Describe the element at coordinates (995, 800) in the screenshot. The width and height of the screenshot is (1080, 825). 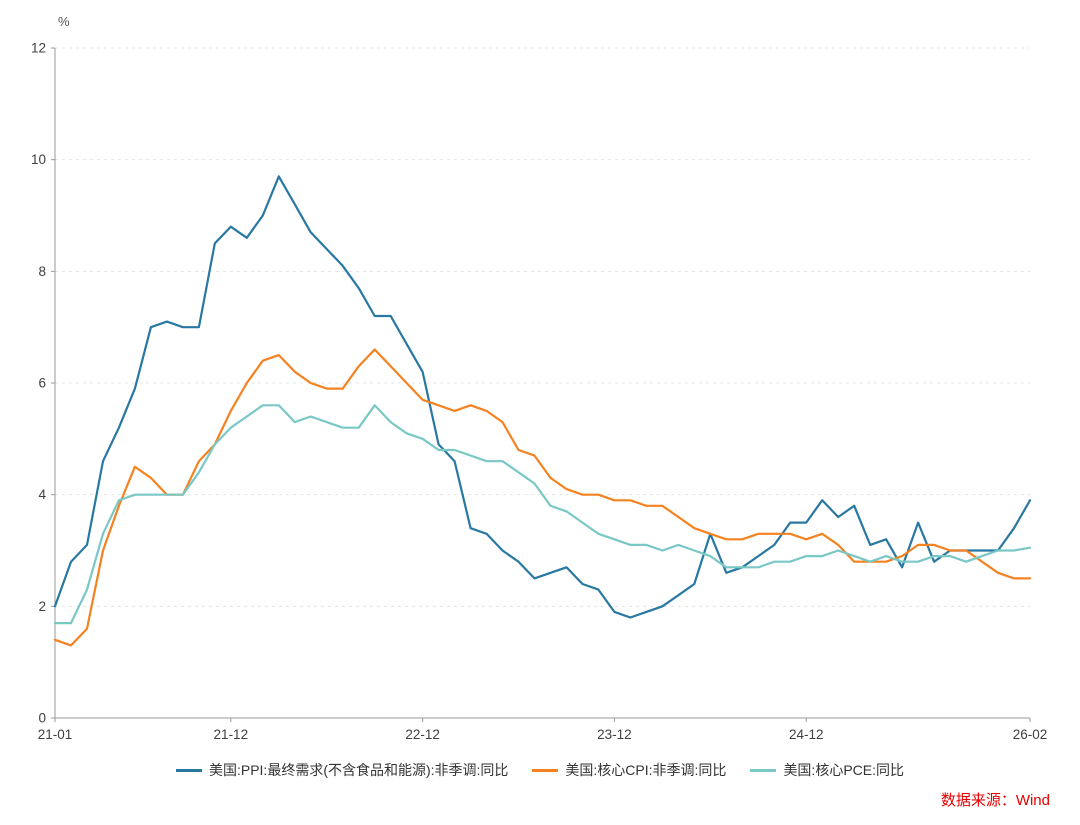
I see `data-source: 数据来源：Wind` at that location.